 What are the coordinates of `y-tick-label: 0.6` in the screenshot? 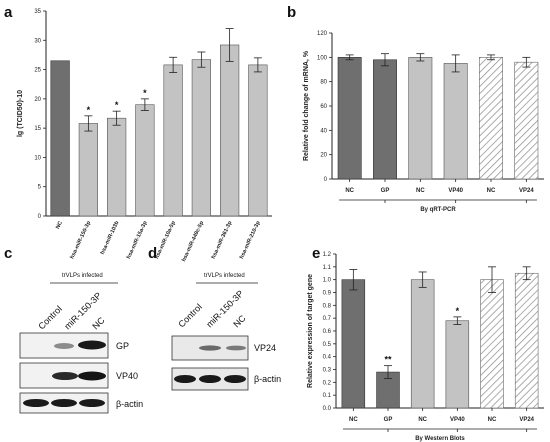 It's located at (327, 332).